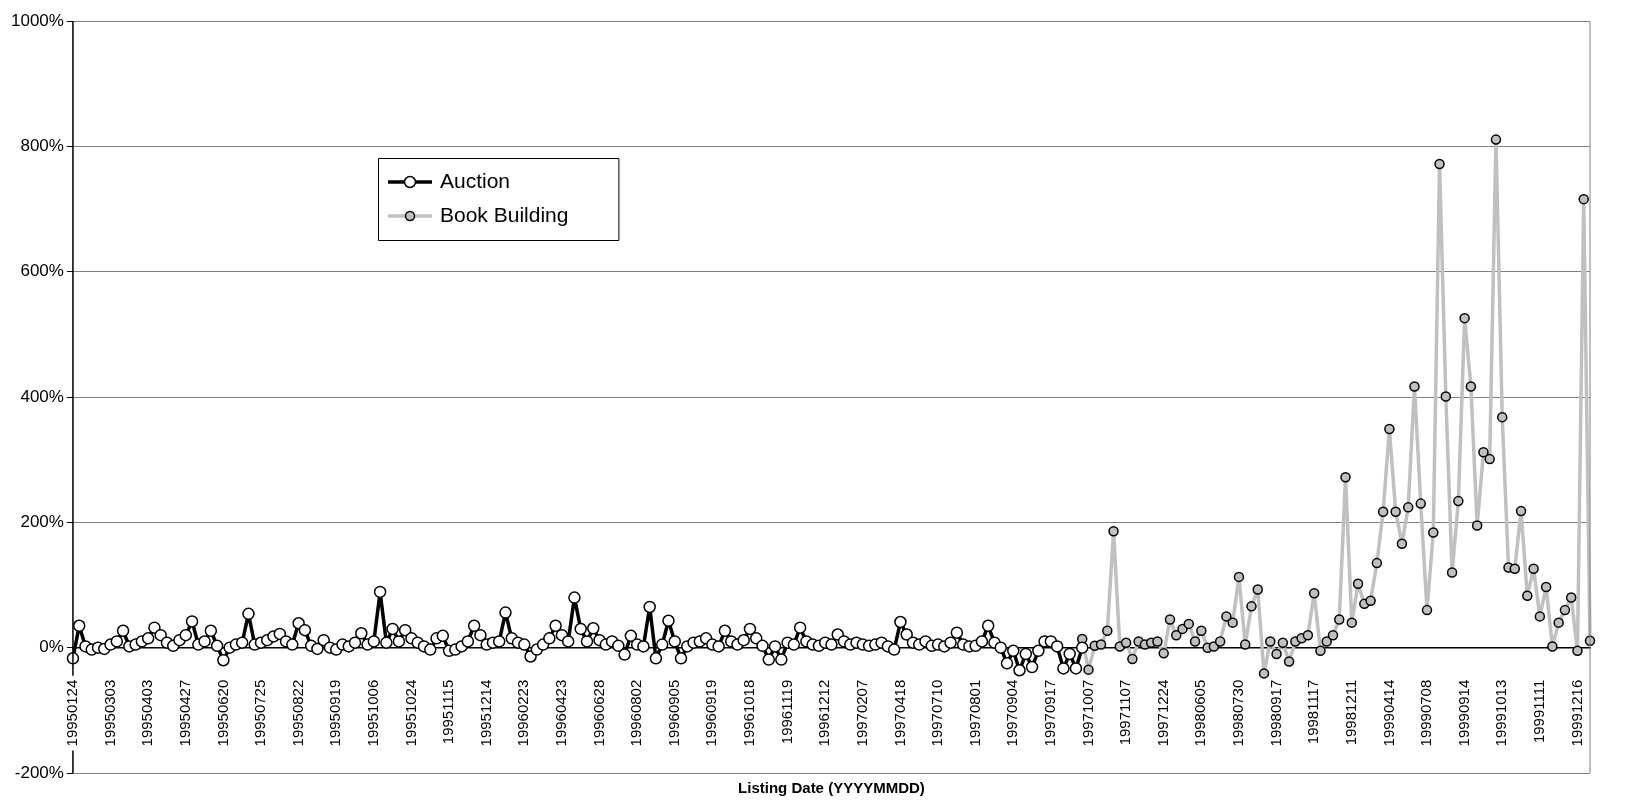  What do you see at coordinates (561, 713) in the screenshot?
I see `x-tick-label: 19960423` at bounding box center [561, 713].